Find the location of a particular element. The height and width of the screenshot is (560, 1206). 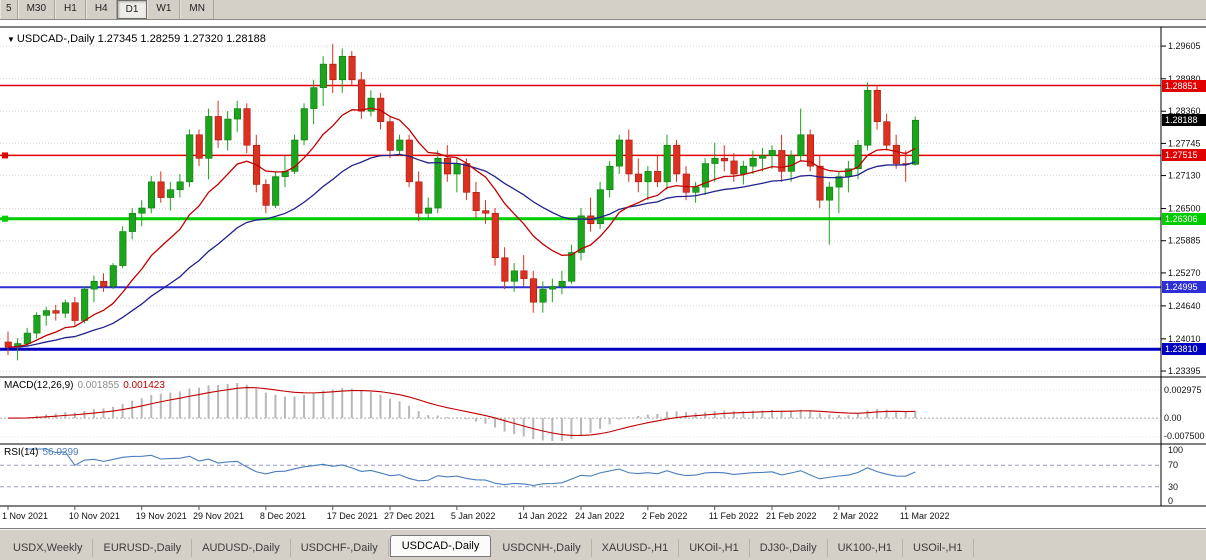

chart-tab-usdcad-daily: USDCAD-,Daily is located at coordinates (440, 546).